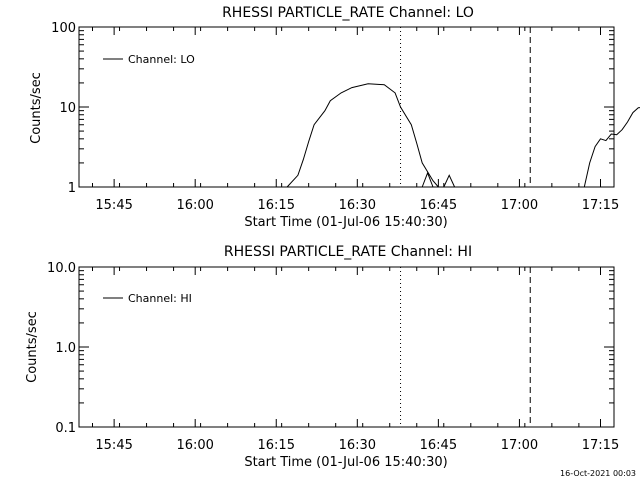 The image size is (640, 480). What do you see at coordinates (598, 473) in the screenshot?
I see `footer-timestamp: 16-Oct-2021 00:03` at bounding box center [598, 473].